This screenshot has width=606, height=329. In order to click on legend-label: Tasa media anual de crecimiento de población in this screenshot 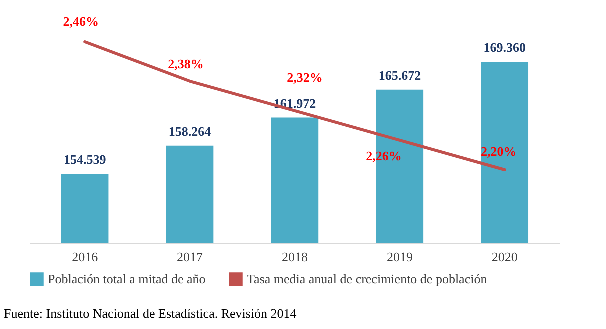, I will do `click(367, 278)`.